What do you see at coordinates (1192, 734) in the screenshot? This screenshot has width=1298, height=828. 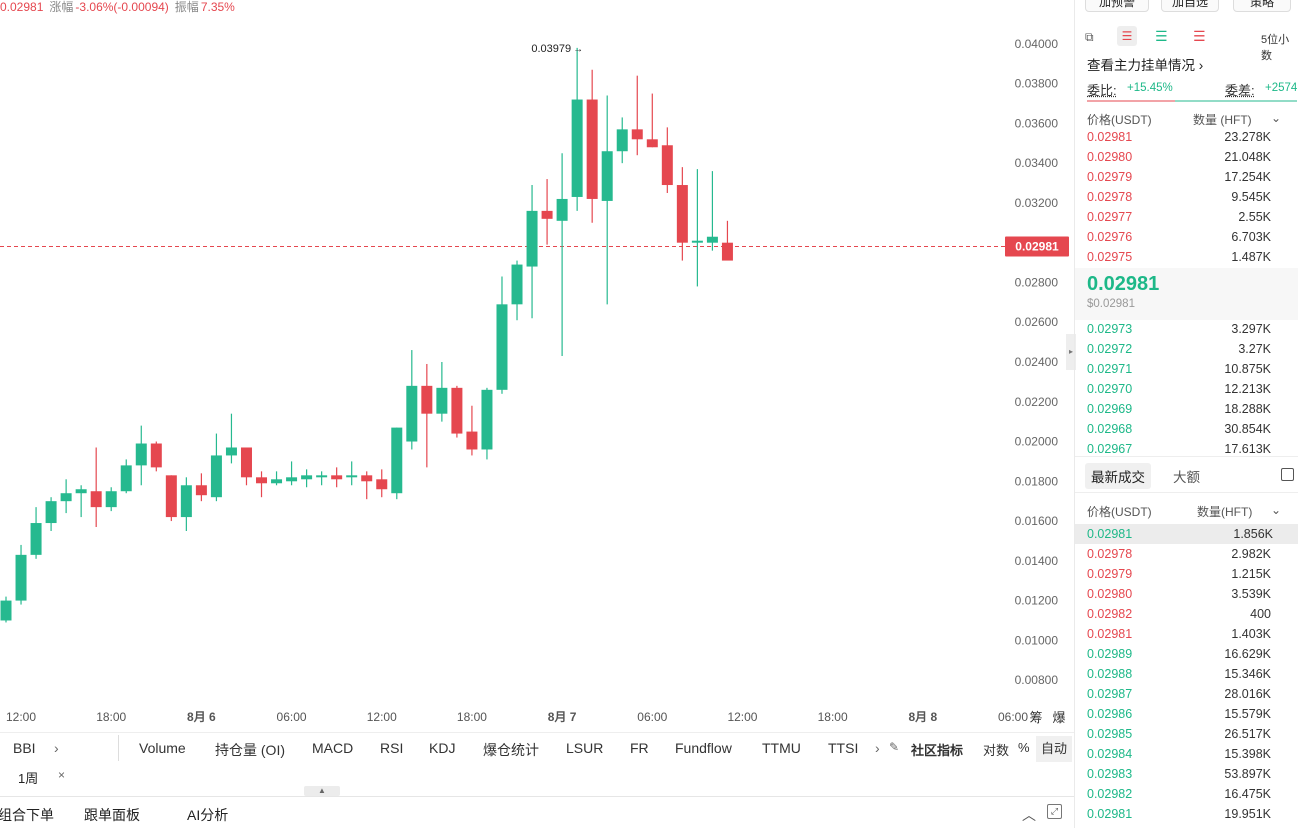 I see `trade-row: 0.02985 26.517K` at bounding box center [1192, 734].